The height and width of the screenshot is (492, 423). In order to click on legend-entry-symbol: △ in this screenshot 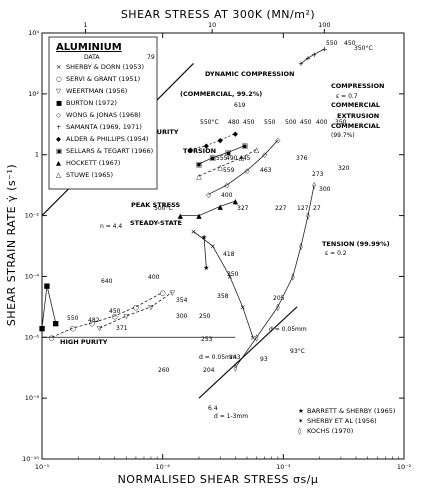, I will do `click(58, 175)`.